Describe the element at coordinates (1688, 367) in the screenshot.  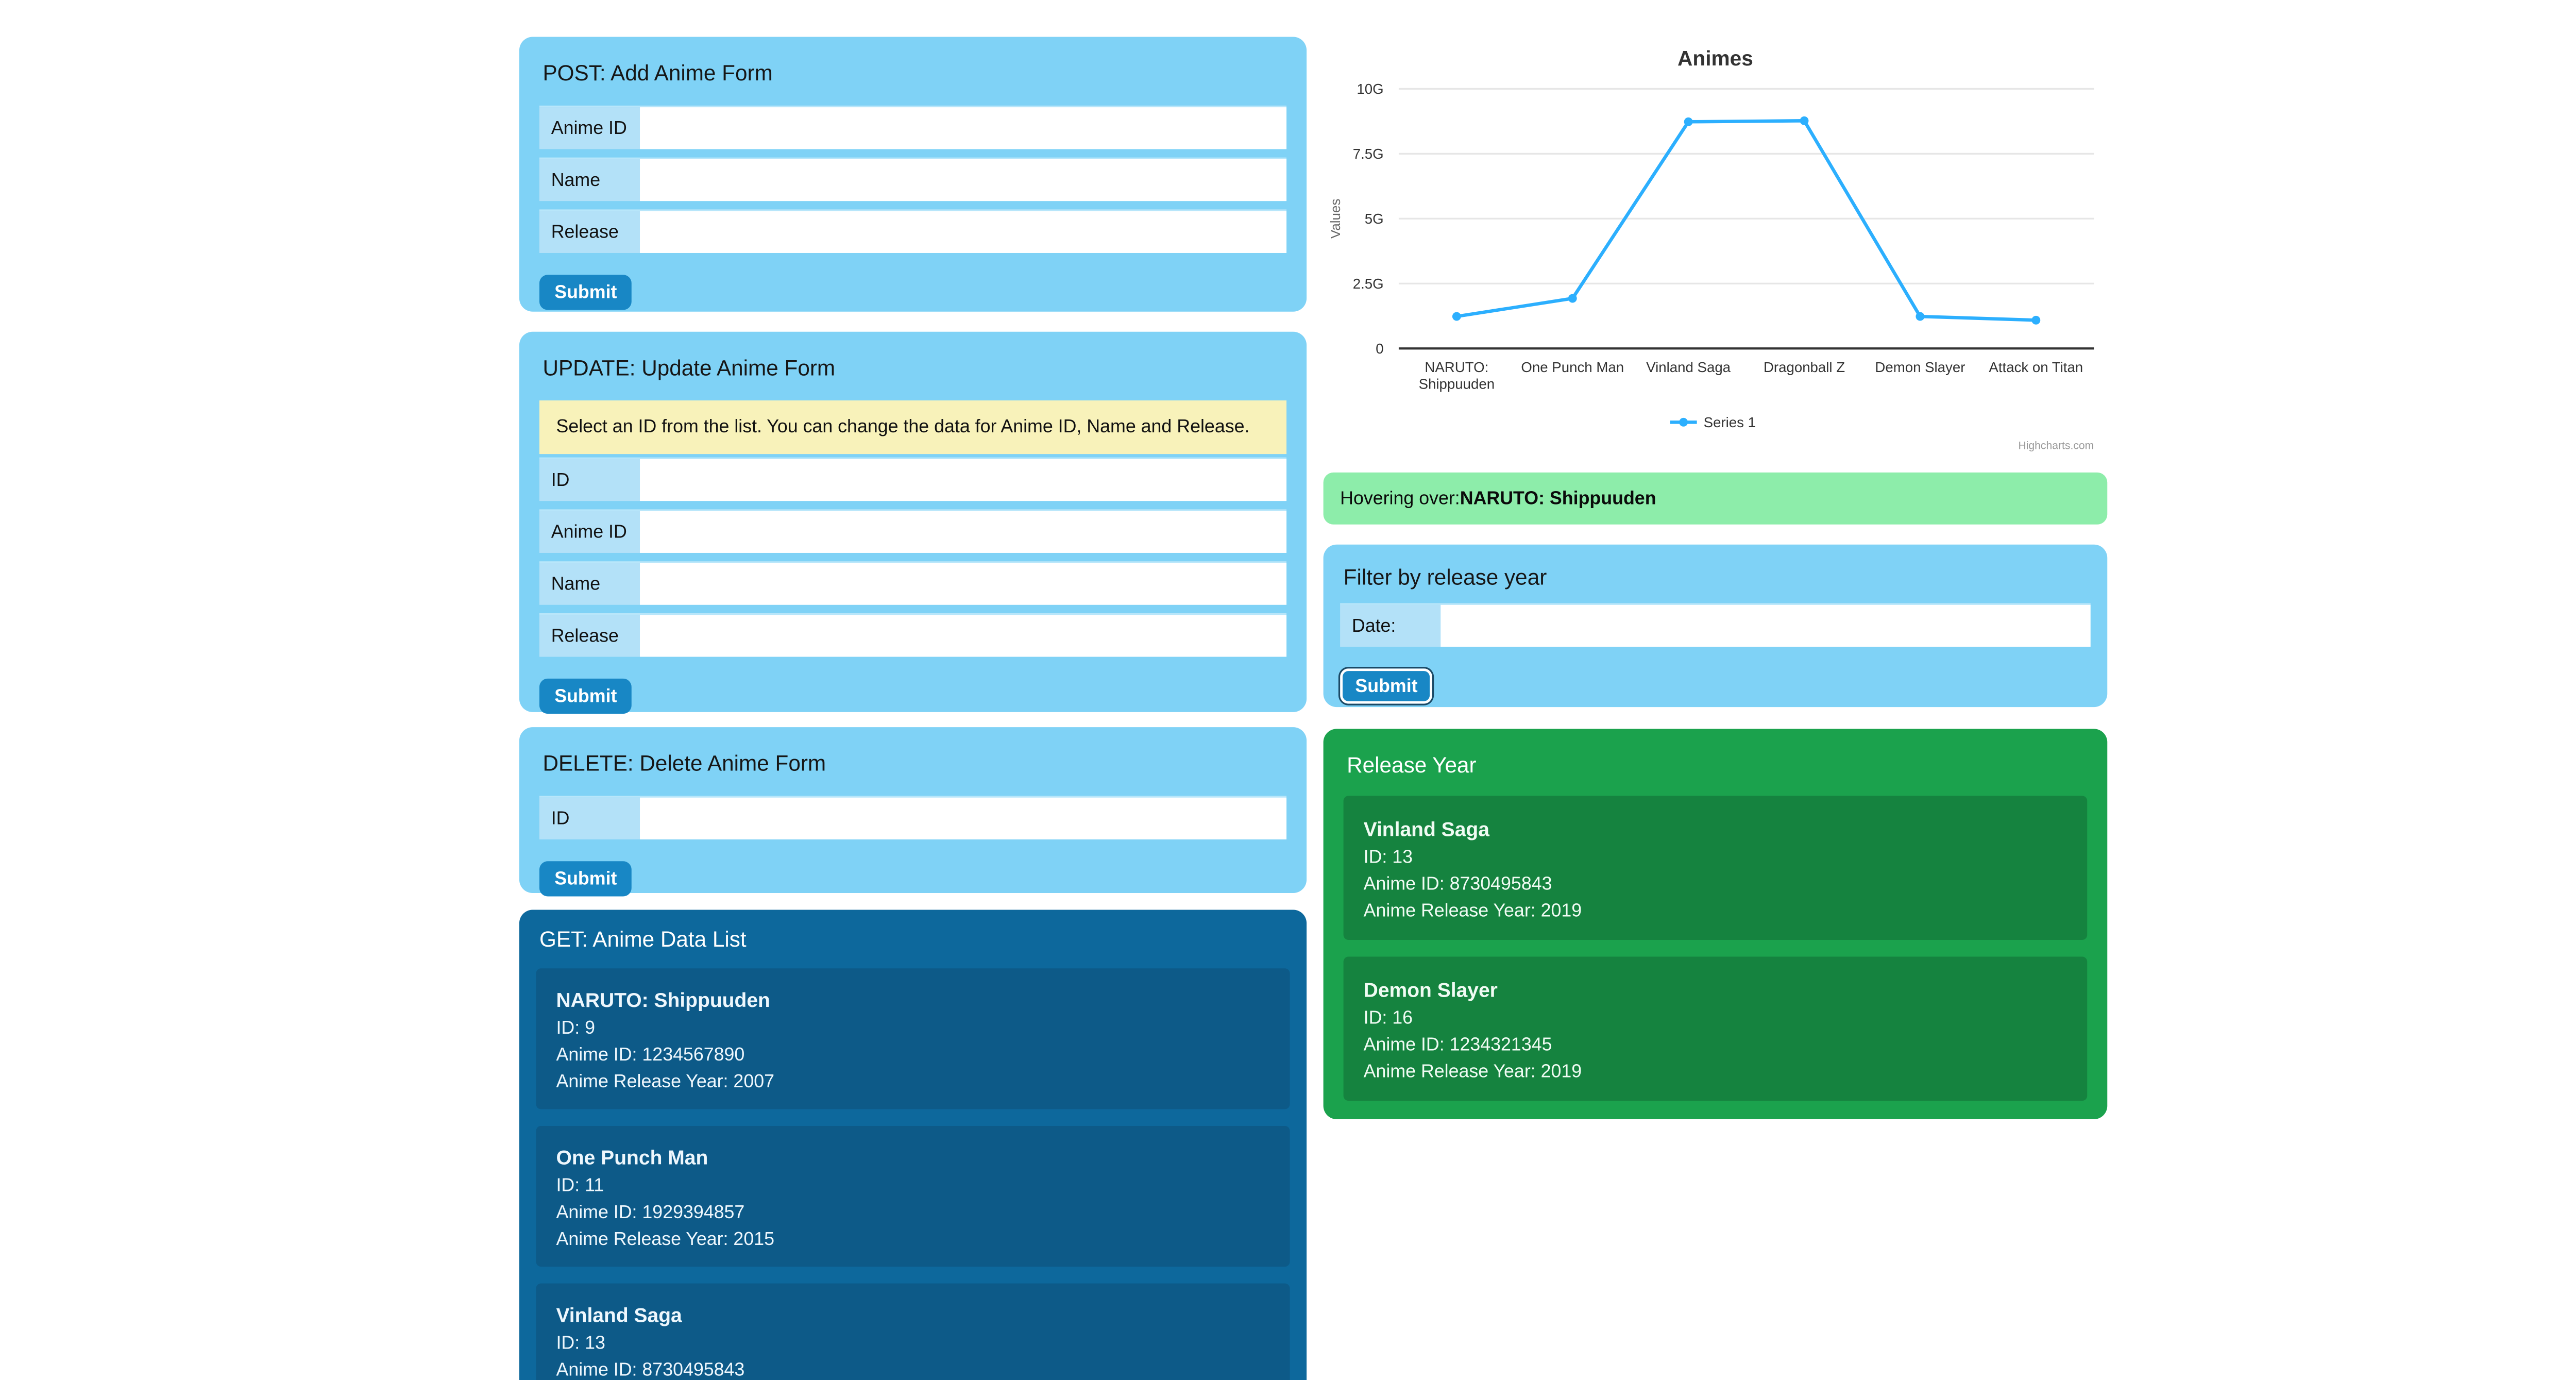
I see `x-category-label: Vinland Saga` at that location.